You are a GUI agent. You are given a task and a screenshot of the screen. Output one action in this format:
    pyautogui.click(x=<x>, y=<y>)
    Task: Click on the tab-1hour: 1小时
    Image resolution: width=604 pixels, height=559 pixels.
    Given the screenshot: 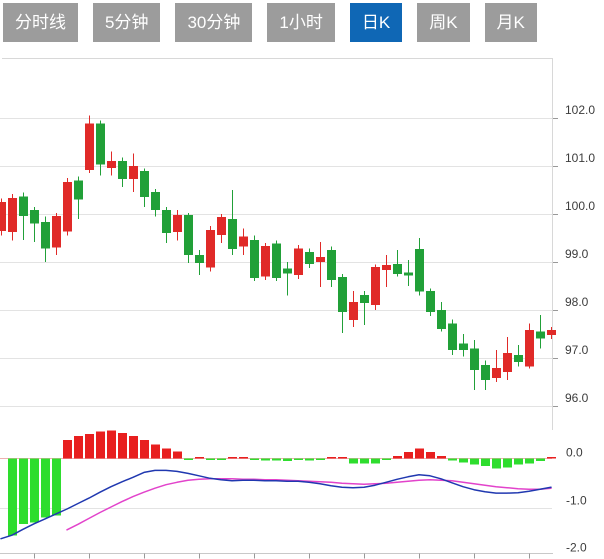 What is the action you would take?
    pyautogui.click(x=301, y=22)
    